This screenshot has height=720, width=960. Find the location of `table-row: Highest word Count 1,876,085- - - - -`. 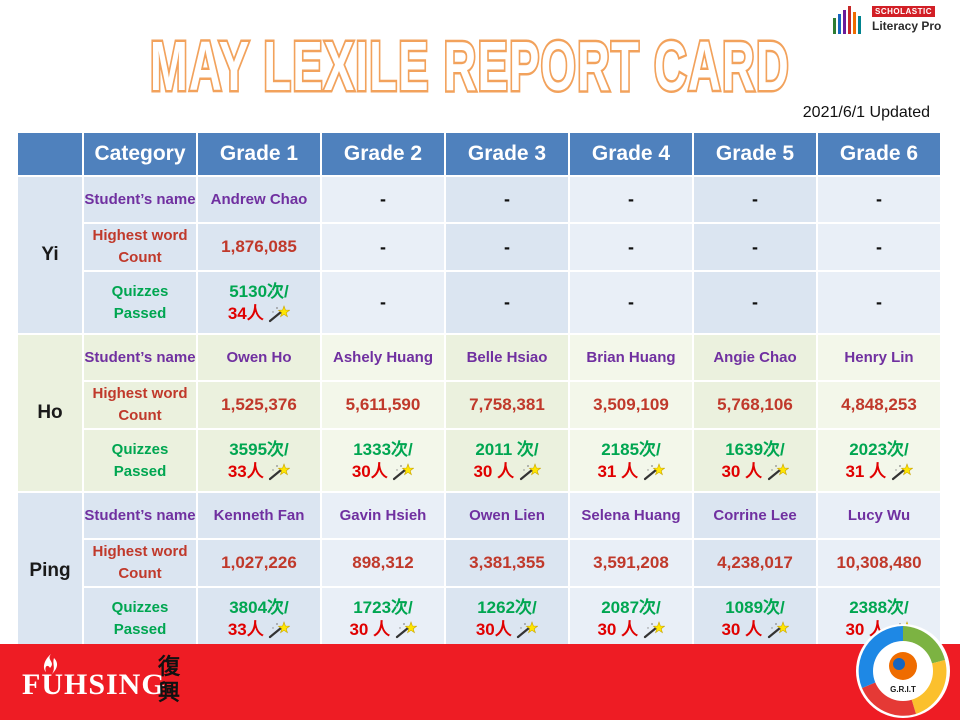

table-row: Highest word Count 1,876,085- - - - - is located at coordinates (479, 247).